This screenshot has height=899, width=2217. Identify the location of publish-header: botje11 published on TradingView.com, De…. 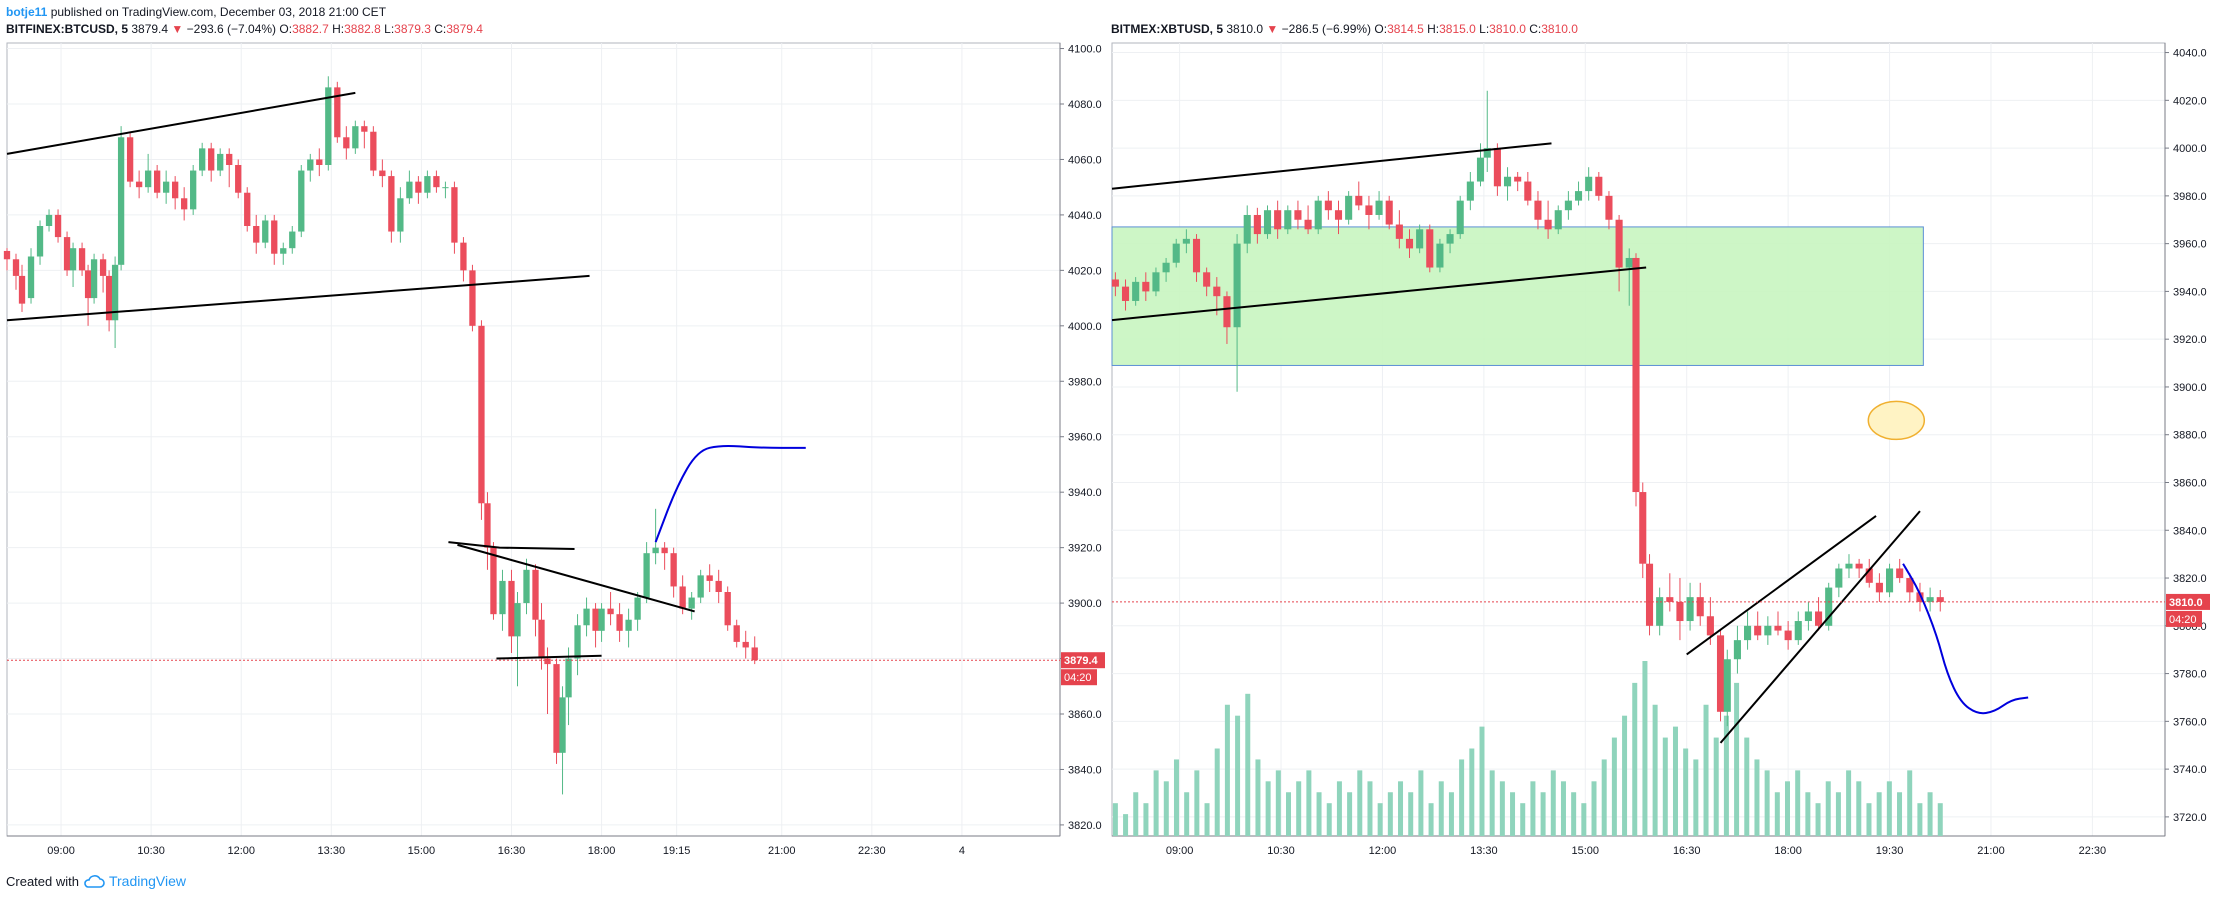
(196, 12).